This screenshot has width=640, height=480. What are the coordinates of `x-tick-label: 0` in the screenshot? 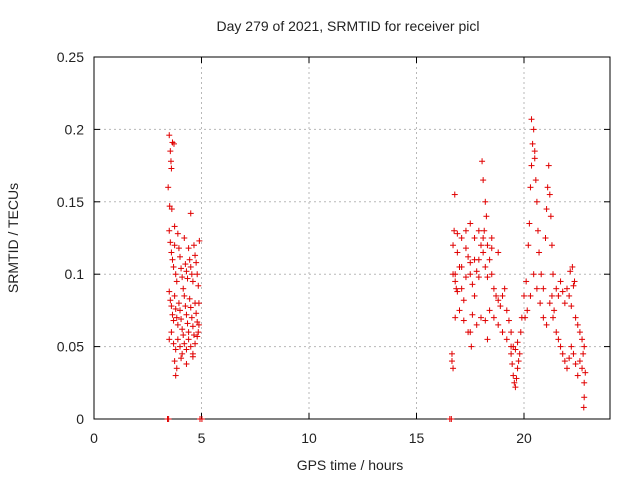 It's located at (94, 438).